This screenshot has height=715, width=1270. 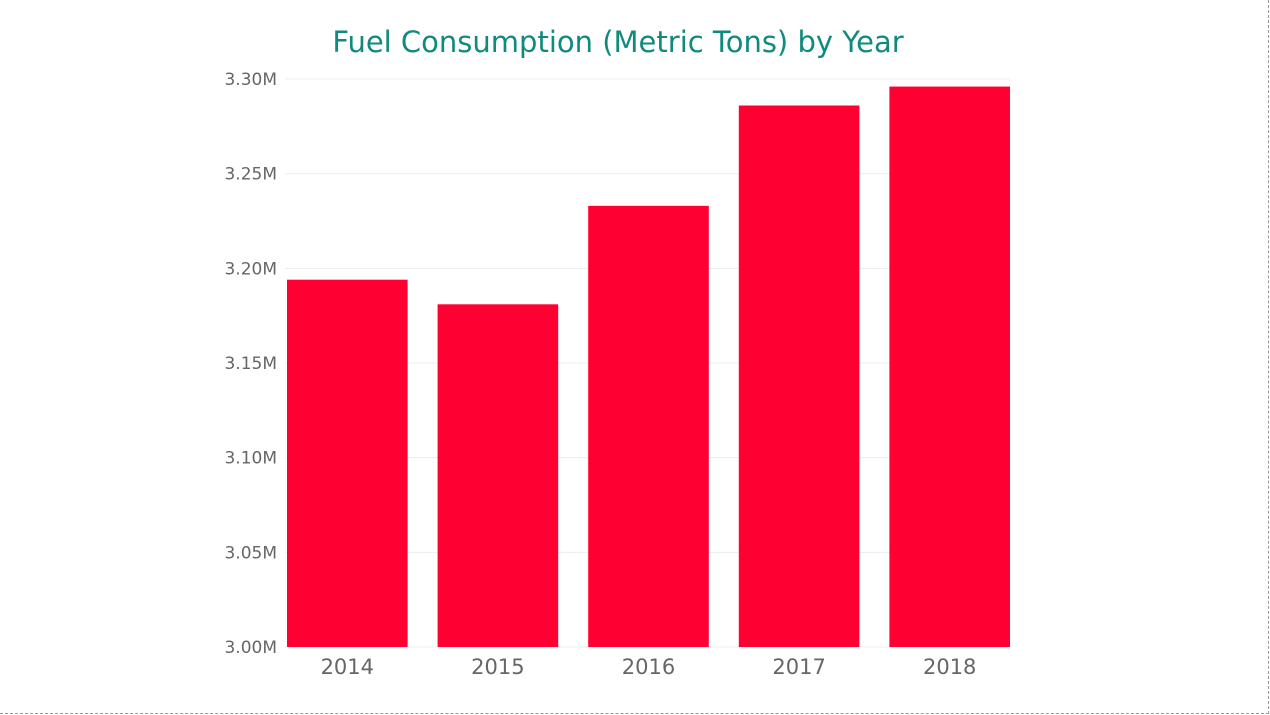 I want to click on y-tick-label: 3.30M, so click(x=250, y=80).